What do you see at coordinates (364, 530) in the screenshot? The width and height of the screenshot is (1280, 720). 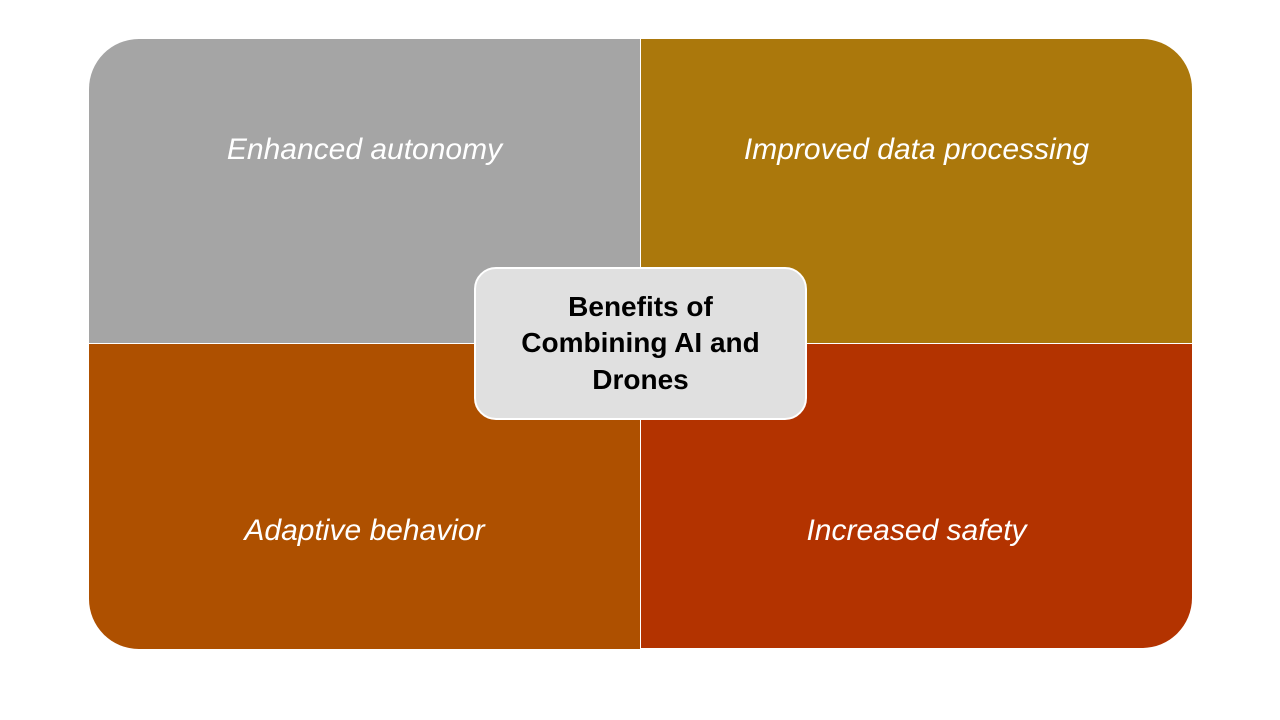 I see `quadrant-label: Adaptive behavior` at bounding box center [364, 530].